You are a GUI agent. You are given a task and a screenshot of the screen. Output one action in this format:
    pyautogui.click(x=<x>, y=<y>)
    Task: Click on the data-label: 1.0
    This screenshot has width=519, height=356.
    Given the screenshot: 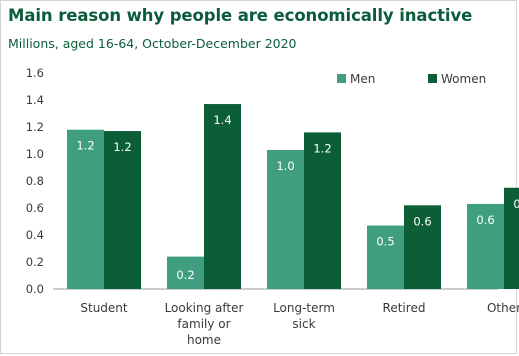 What is the action you would take?
    pyautogui.click(x=285, y=166)
    